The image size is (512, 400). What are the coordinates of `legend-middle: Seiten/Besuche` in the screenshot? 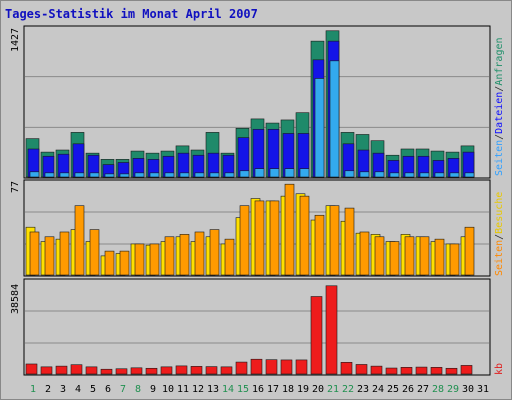 It's located at (499, 234).